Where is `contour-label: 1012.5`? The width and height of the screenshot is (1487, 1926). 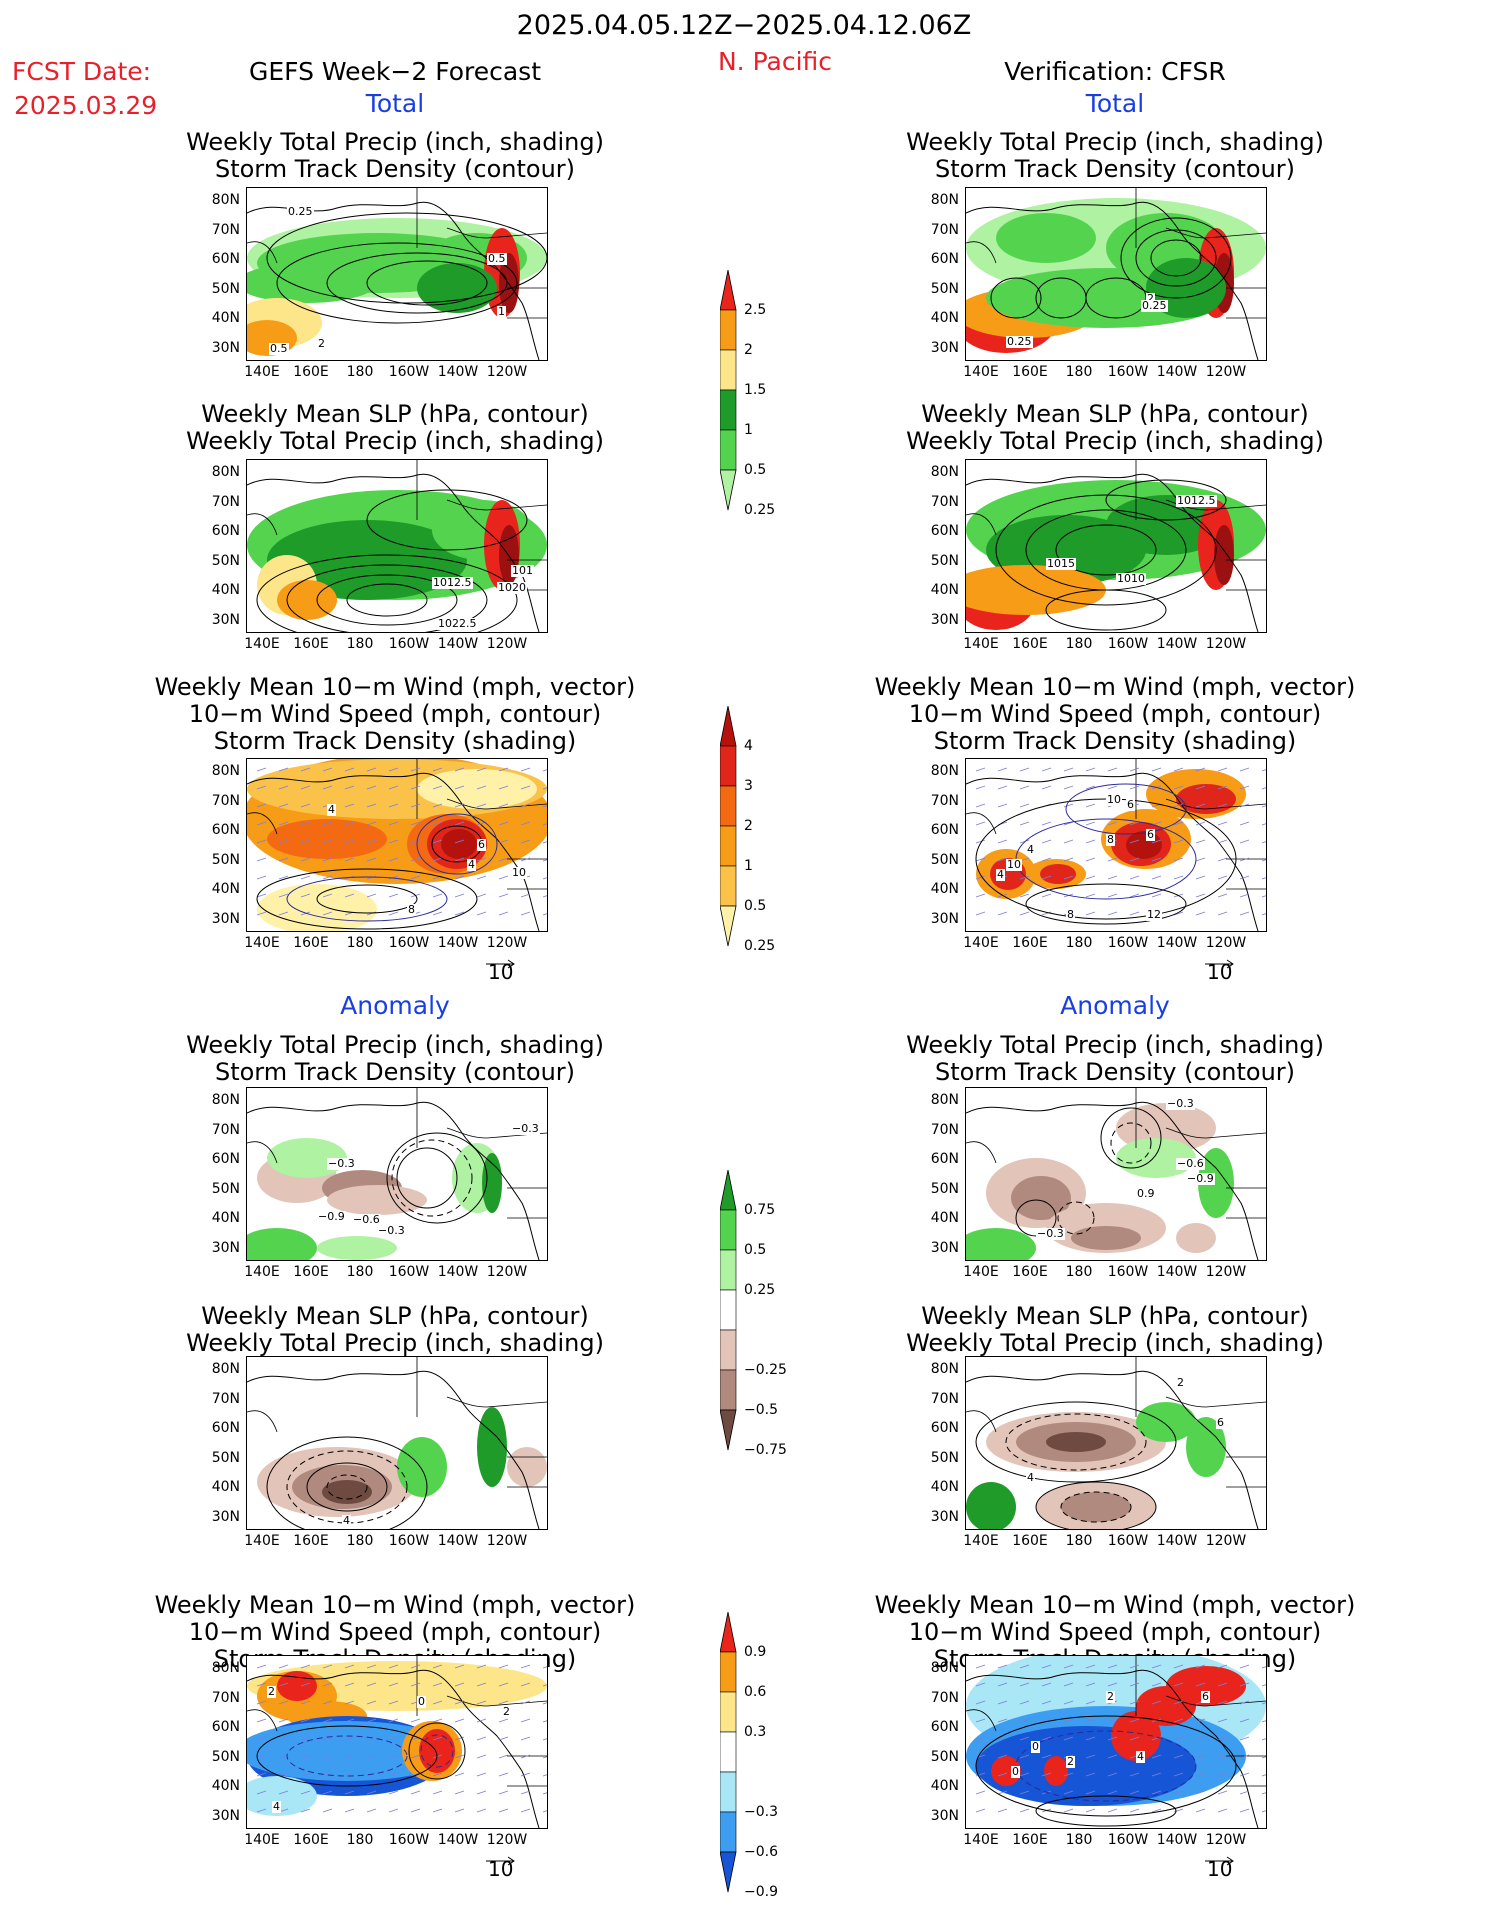
contour-label: 1012.5 is located at coordinates (452, 582).